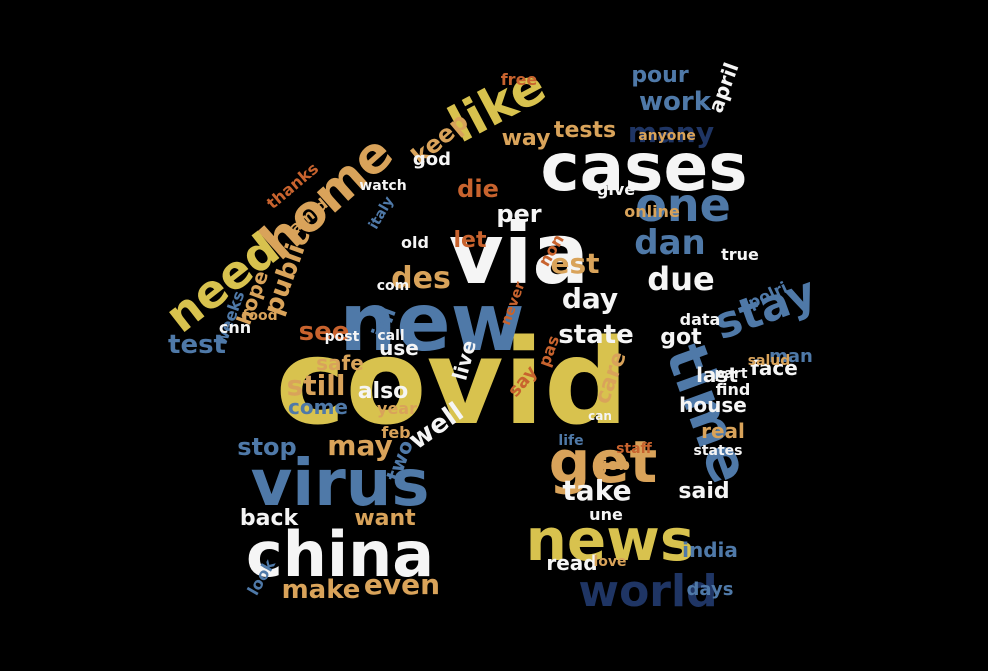  I want to click on word-states: states, so click(718, 451).